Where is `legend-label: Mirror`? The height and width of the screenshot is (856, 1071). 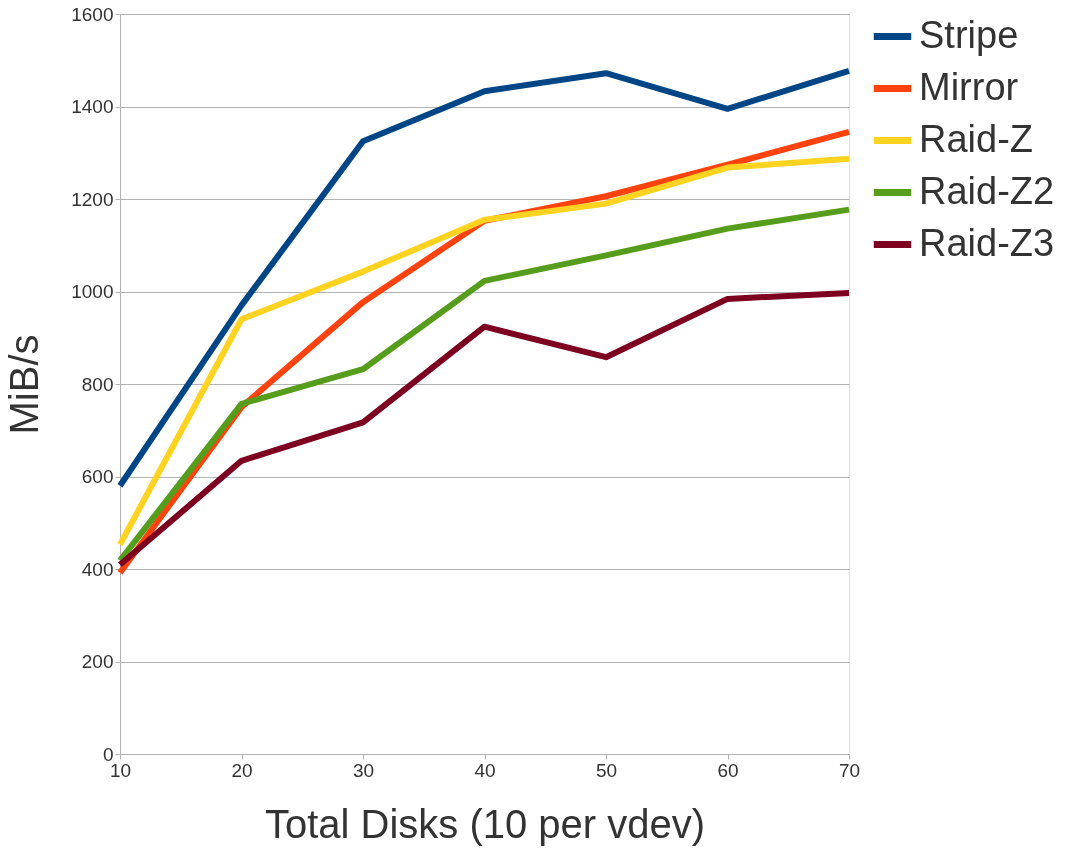 legend-label: Mirror is located at coordinates (969, 86).